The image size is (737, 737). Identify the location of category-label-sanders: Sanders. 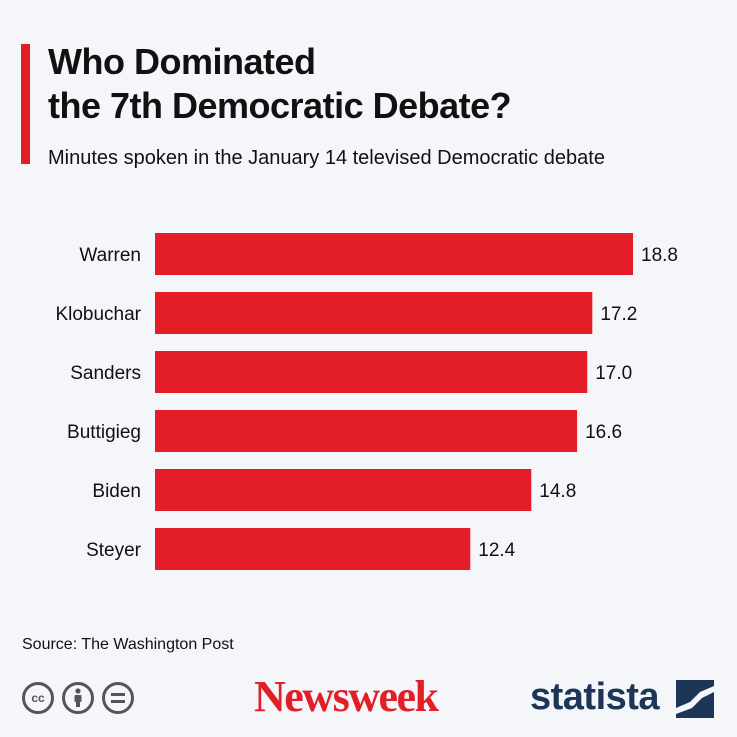
(105, 373).